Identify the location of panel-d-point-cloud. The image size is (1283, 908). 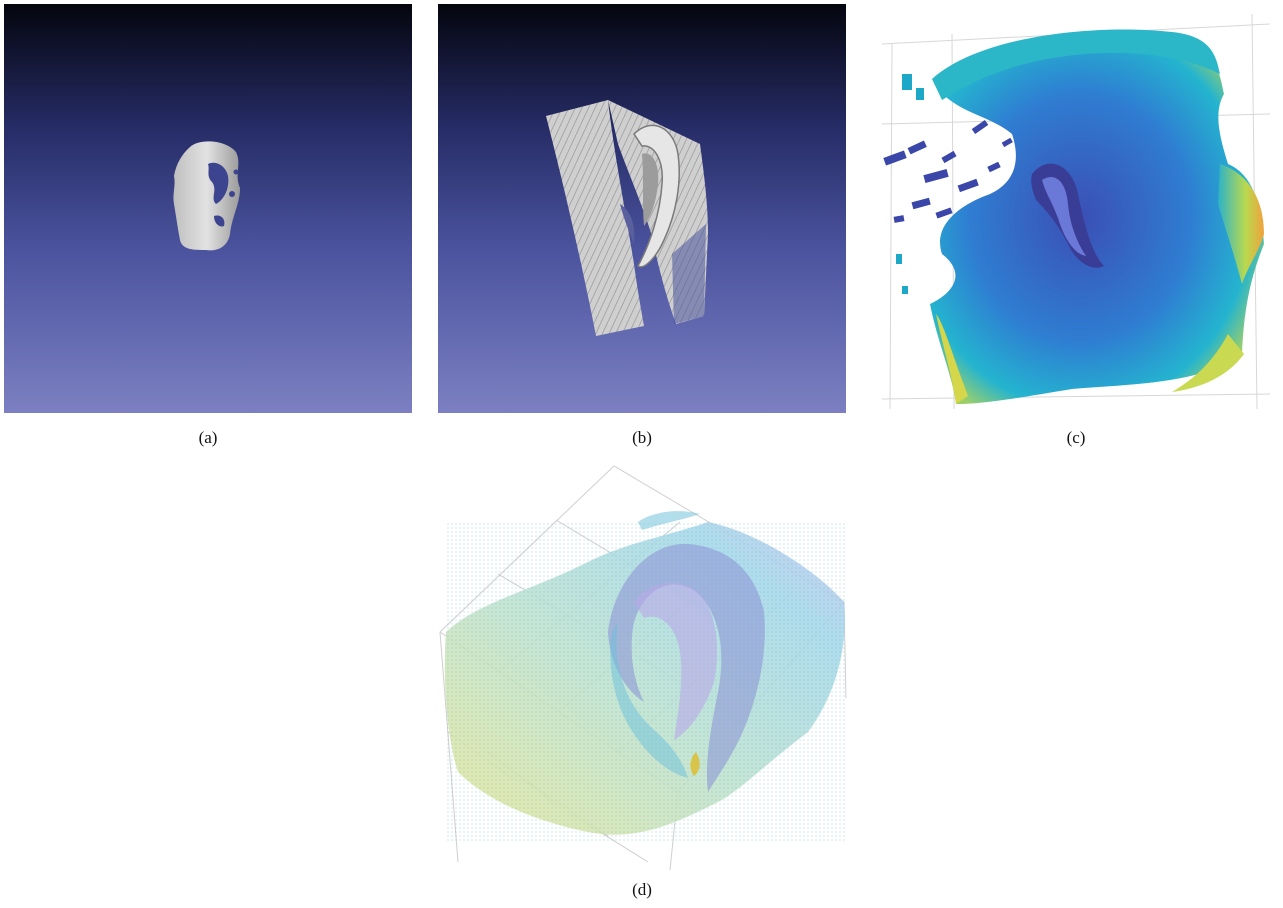
(642, 667).